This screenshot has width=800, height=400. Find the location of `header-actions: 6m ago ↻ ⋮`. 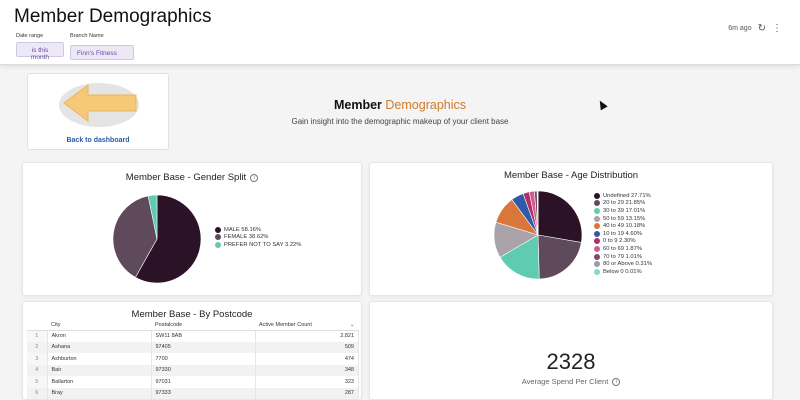

header-actions: 6m ago ↻ ⋮ is located at coordinates (755, 28).